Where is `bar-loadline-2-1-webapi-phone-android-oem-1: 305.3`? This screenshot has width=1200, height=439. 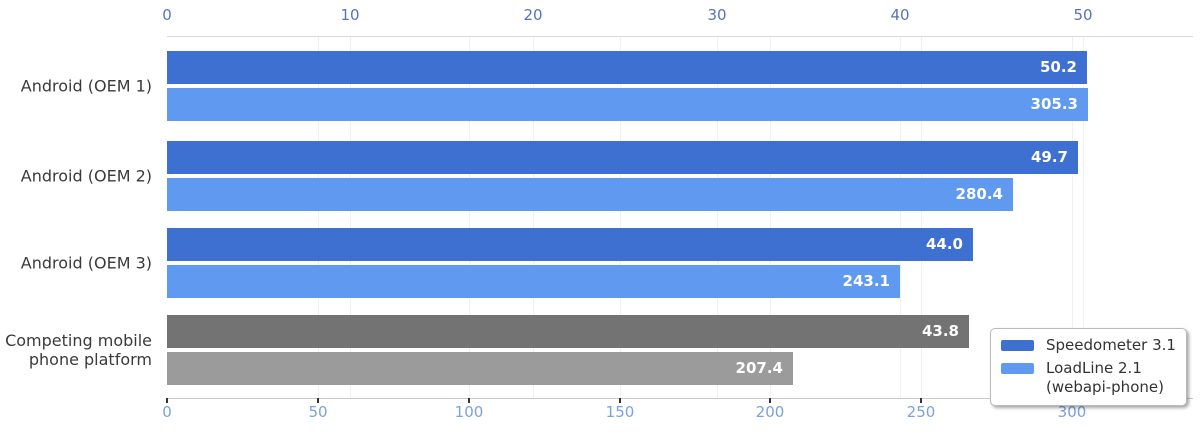 bar-loadline-2-1-webapi-phone-android-oem-1: 305.3 is located at coordinates (627, 104).